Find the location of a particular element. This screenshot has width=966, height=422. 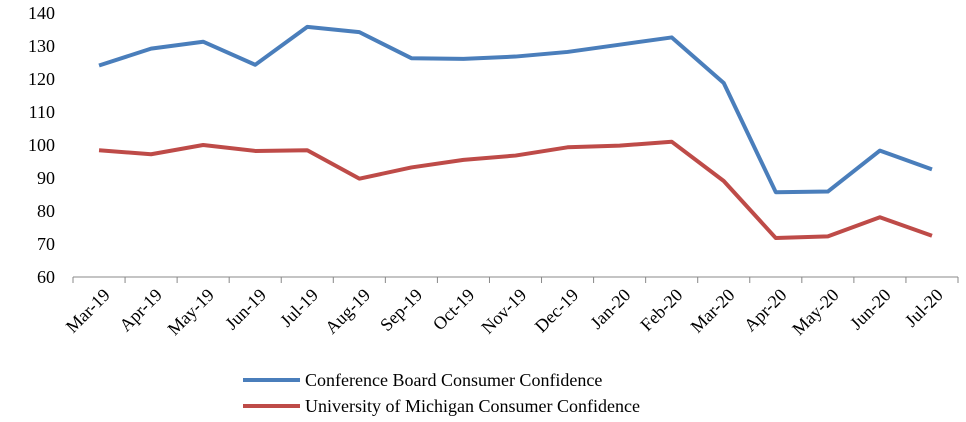

y-tick-label: 110 is located at coordinates (42, 112).